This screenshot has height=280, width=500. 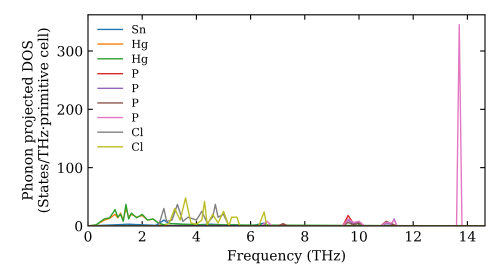 I want to click on x-tick-label: 6, so click(x=250, y=236).